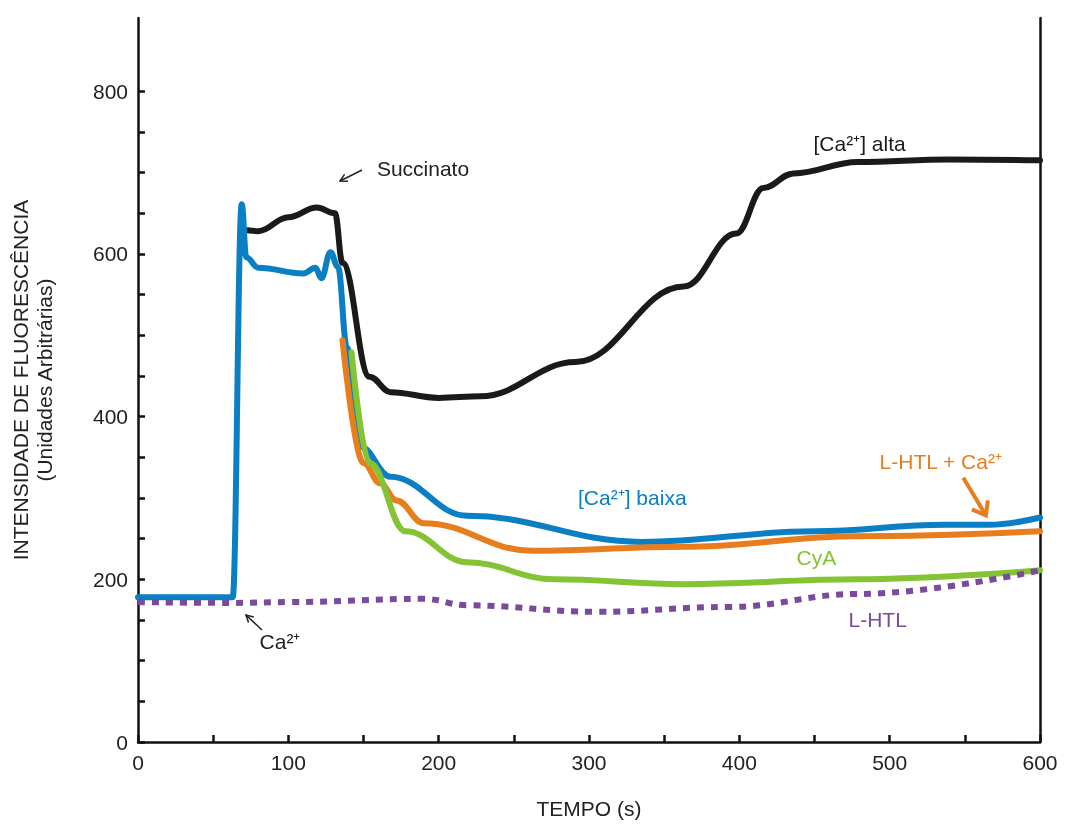  What do you see at coordinates (940, 462) in the screenshot?
I see `text: L-HTL + Ca²⁺` at bounding box center [940, 462].